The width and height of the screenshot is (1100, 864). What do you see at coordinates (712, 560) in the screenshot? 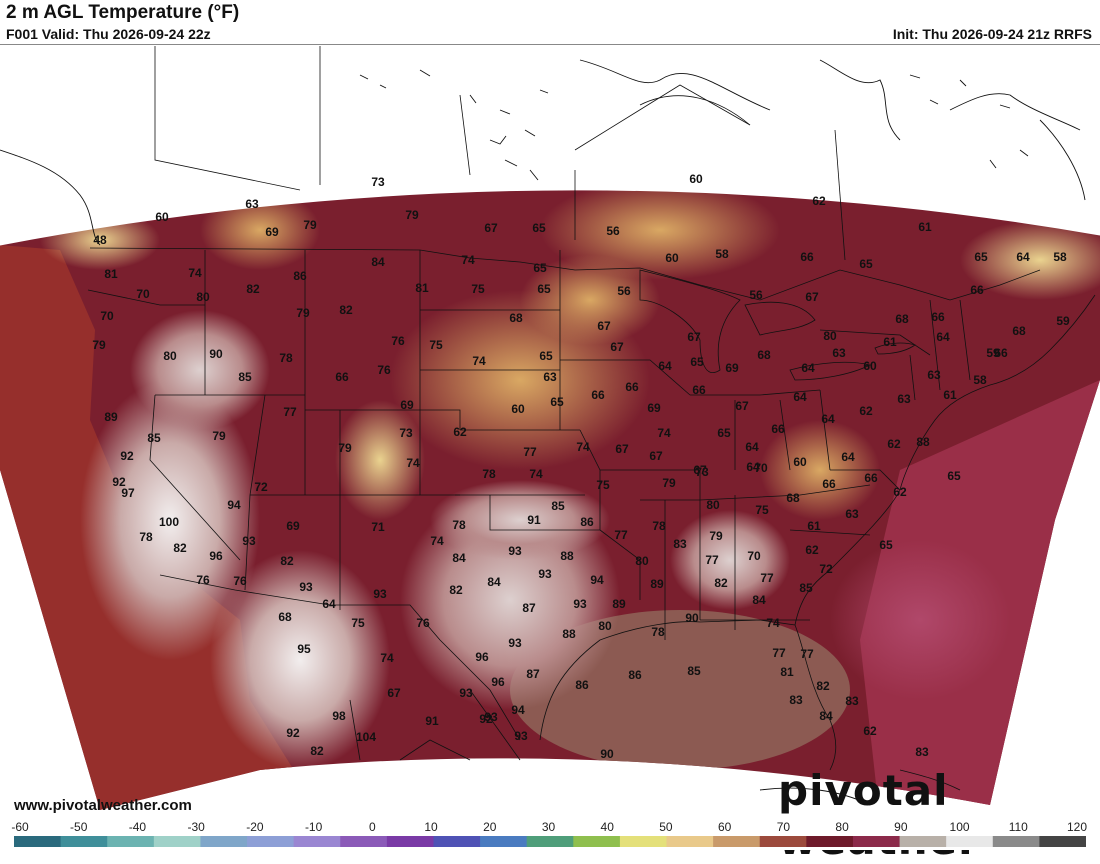
I see `temperature-value-label: 77` at bounding box center [712, 560].